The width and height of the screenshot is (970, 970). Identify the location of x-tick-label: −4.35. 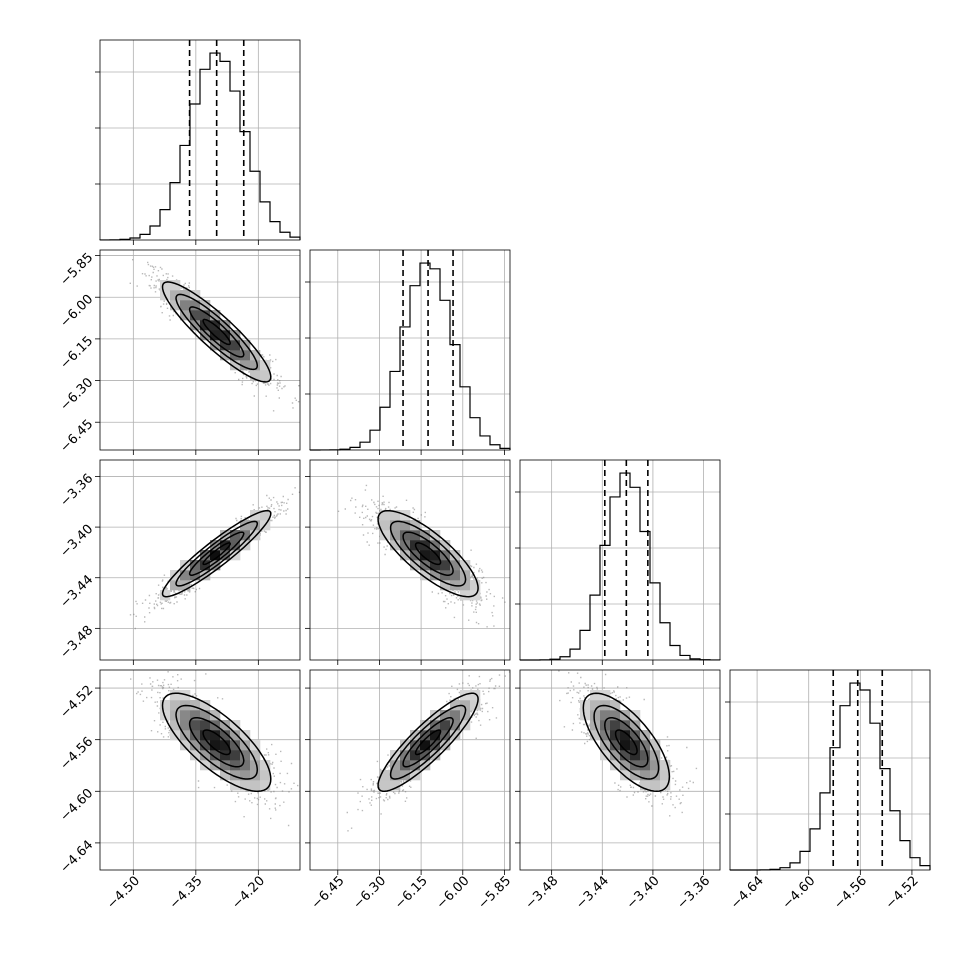
(186, 892).